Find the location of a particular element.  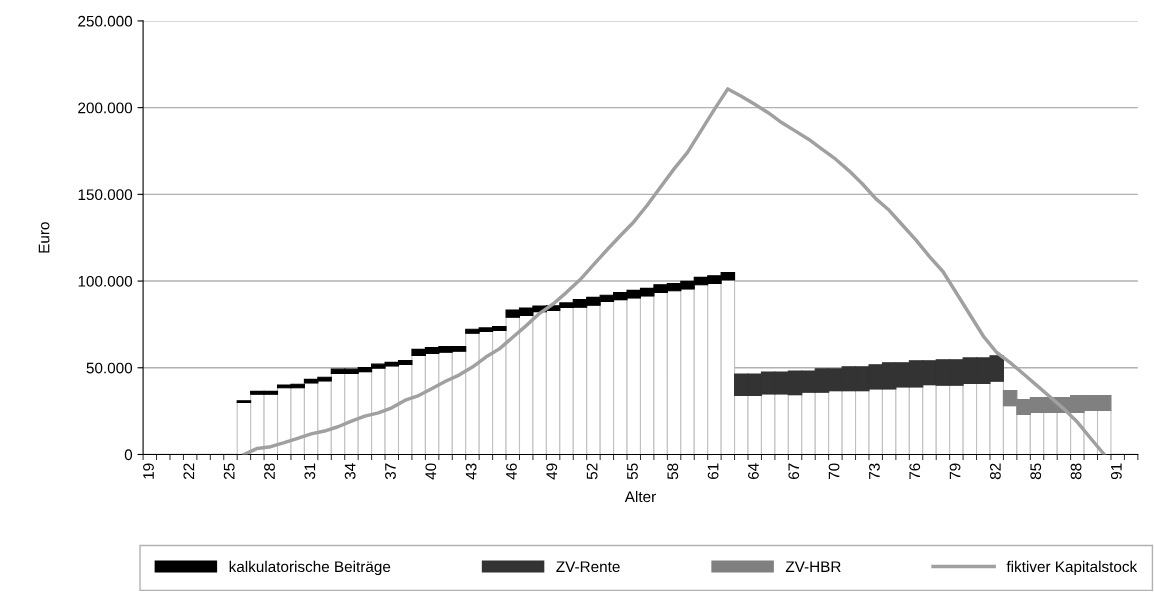

x-tick-label: 76 is located at coordinates (915, 471).